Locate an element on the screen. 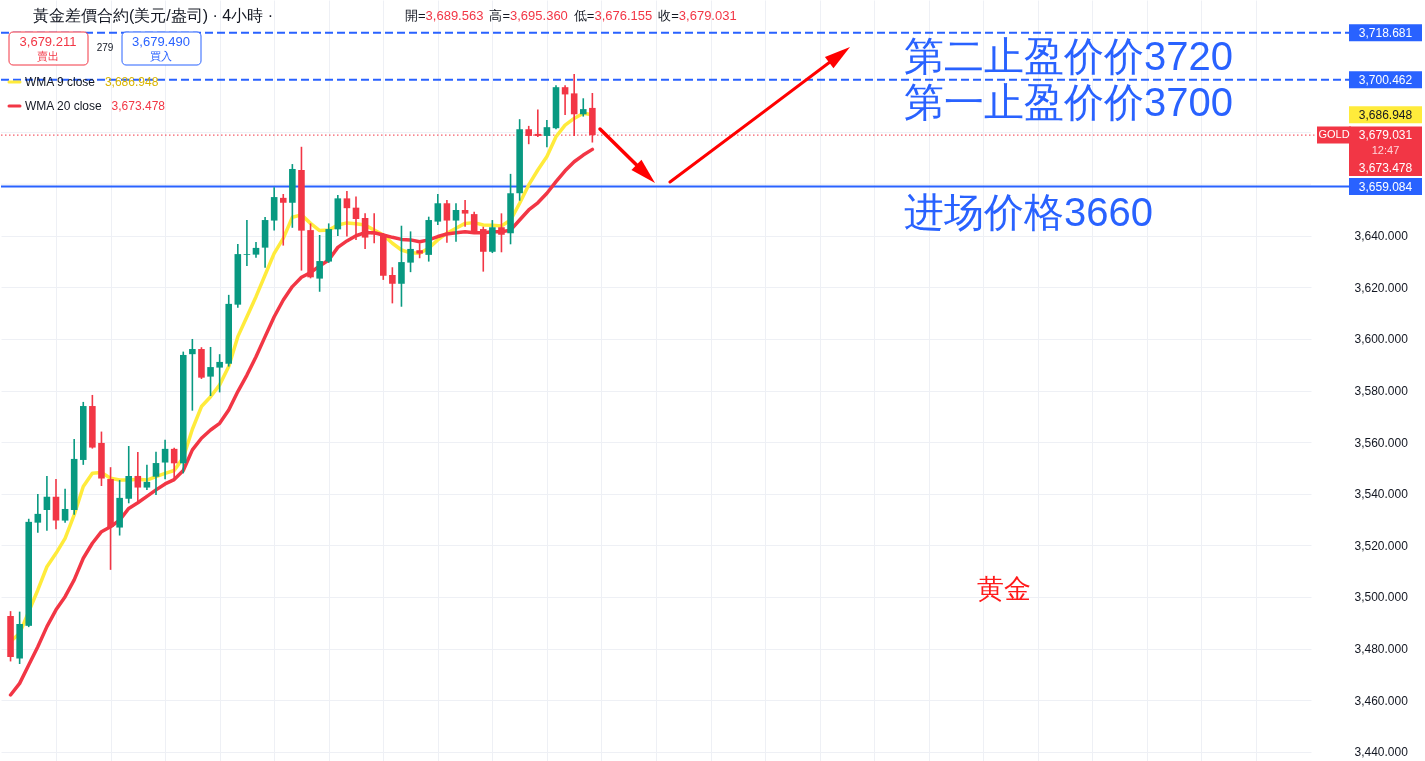  annotation: 3,673.478 is located at coordinates (138, 106).